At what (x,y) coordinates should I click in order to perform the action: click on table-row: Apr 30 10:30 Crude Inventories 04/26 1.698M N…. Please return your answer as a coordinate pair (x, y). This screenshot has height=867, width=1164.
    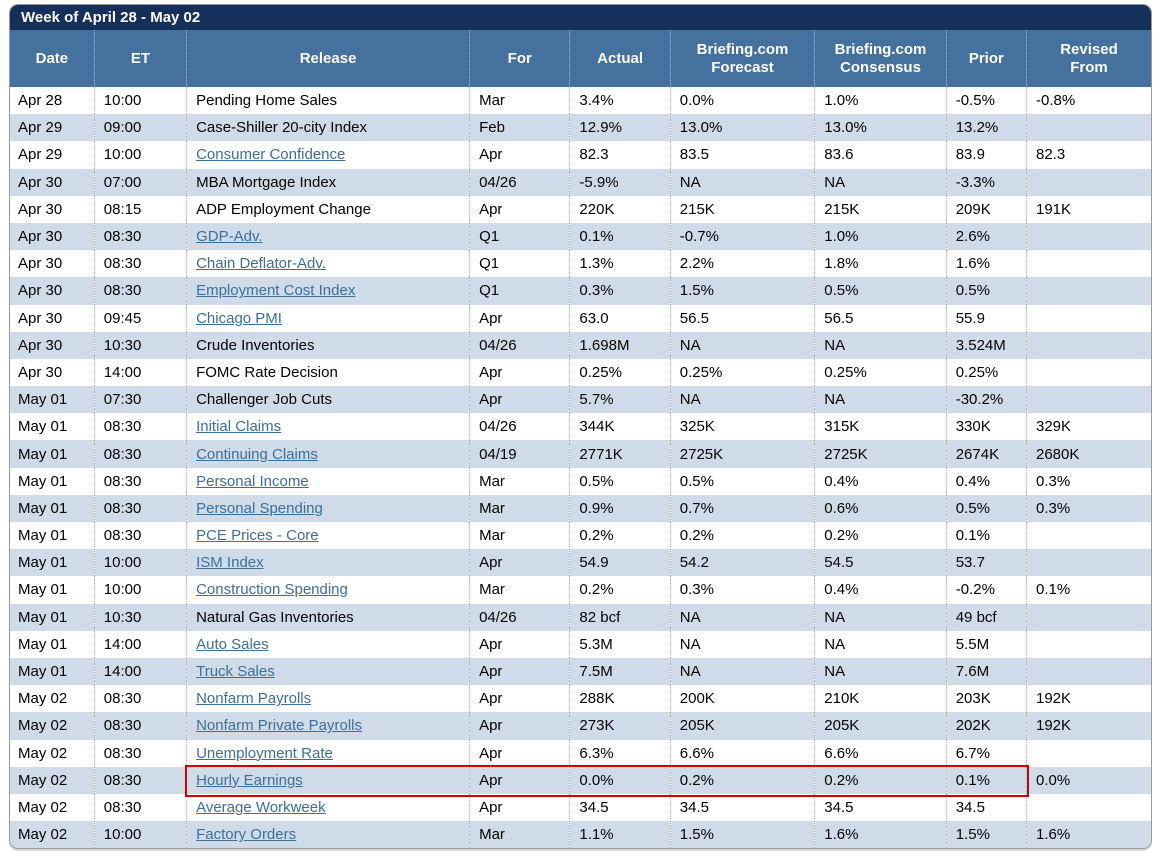
    Looking at the image, I should click on (580, 345).